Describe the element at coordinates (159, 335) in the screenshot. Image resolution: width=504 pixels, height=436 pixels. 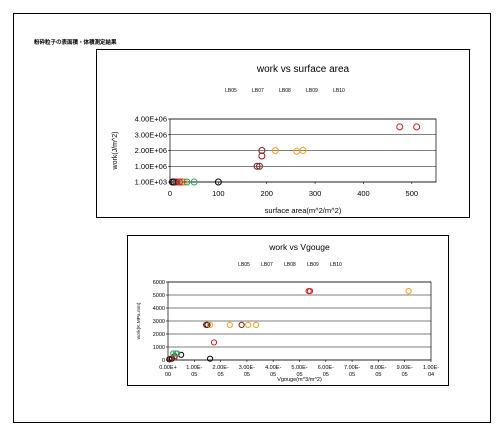
I see `y-tick-label: 2000` at that location.